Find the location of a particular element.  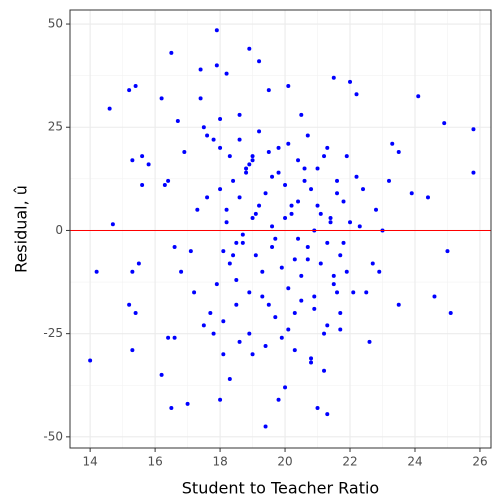

x-tick-label: 22 is located at coordinates (349, 462).